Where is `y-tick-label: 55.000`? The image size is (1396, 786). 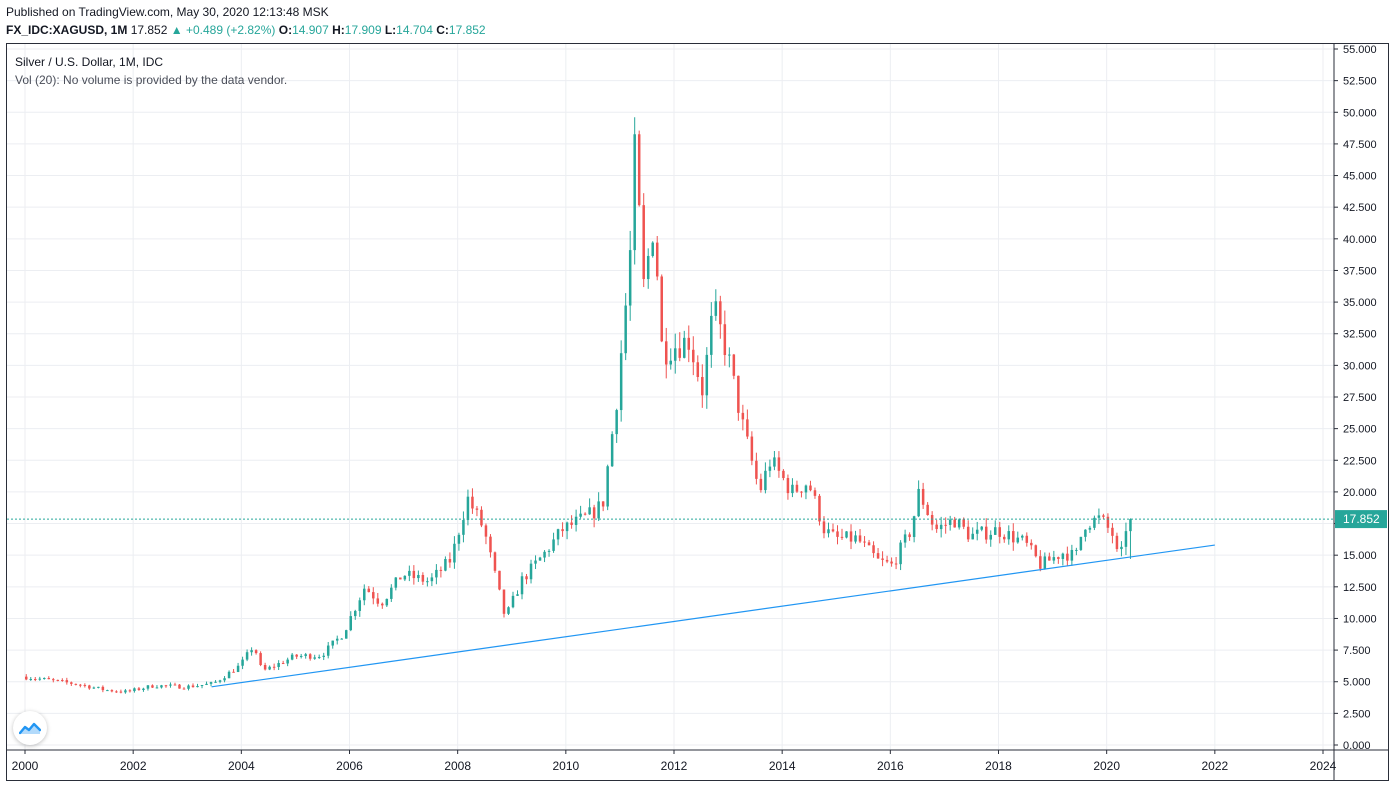
y-tick-label: 55.000 is located at coordinates (1360, 50).